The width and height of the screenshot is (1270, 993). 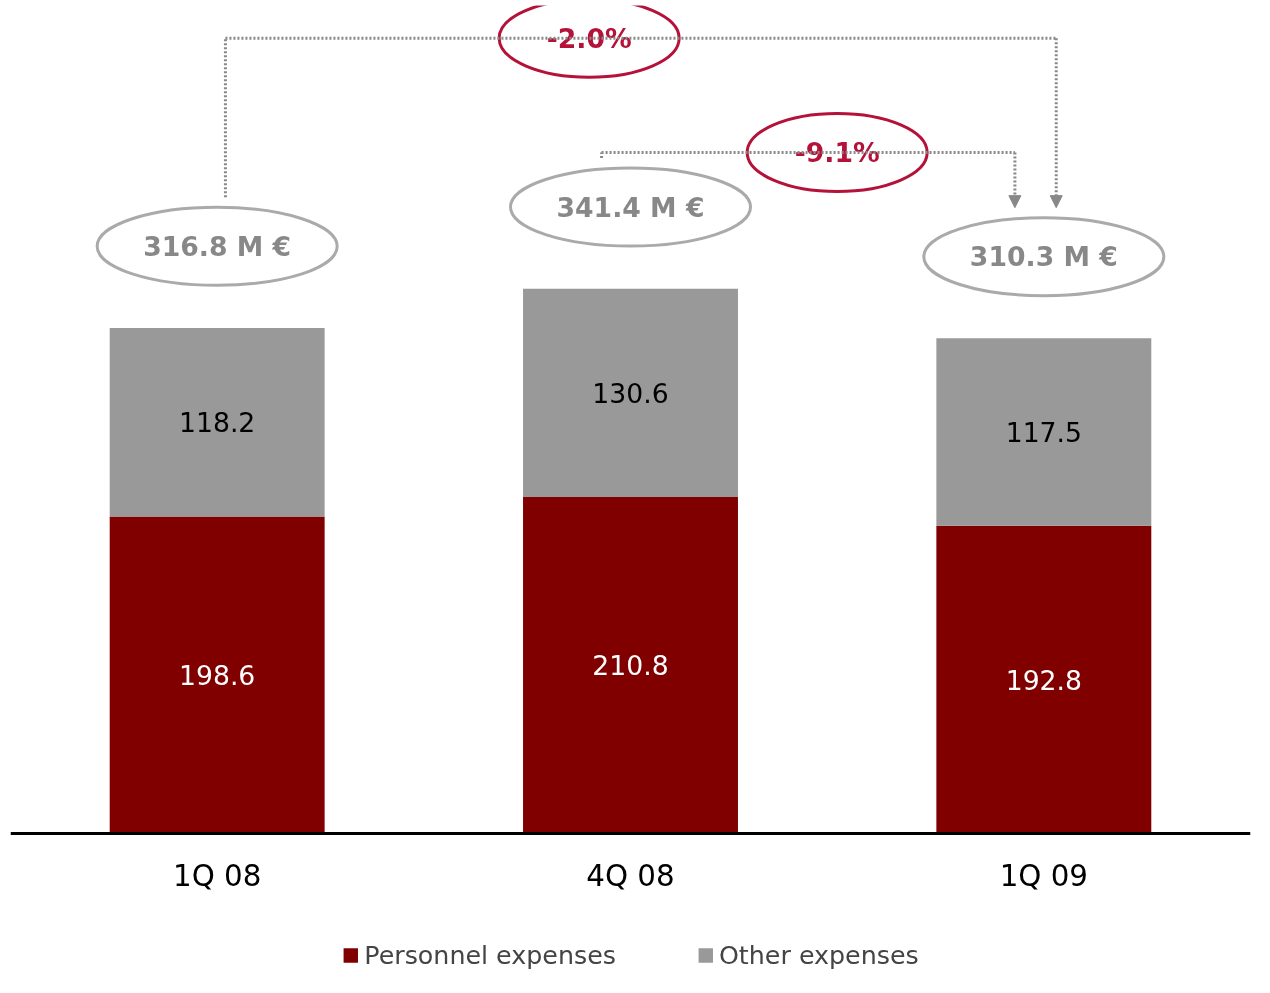 What do you see at coordinates (818, 955) in the screenshot?
I see `legend-label: Other expenses` at bounding box center [818, 955].